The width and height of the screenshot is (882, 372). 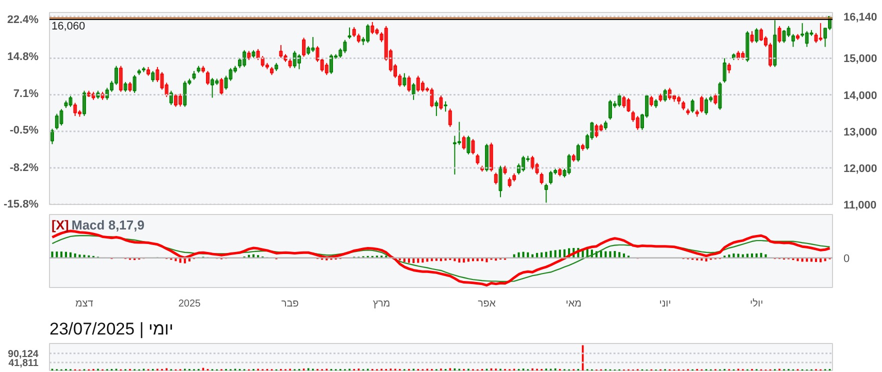 What do you see at coordinates (23, 364) in the screenshot?
I see `y-tick-label: 41,811` at bounding box center [23, 364].